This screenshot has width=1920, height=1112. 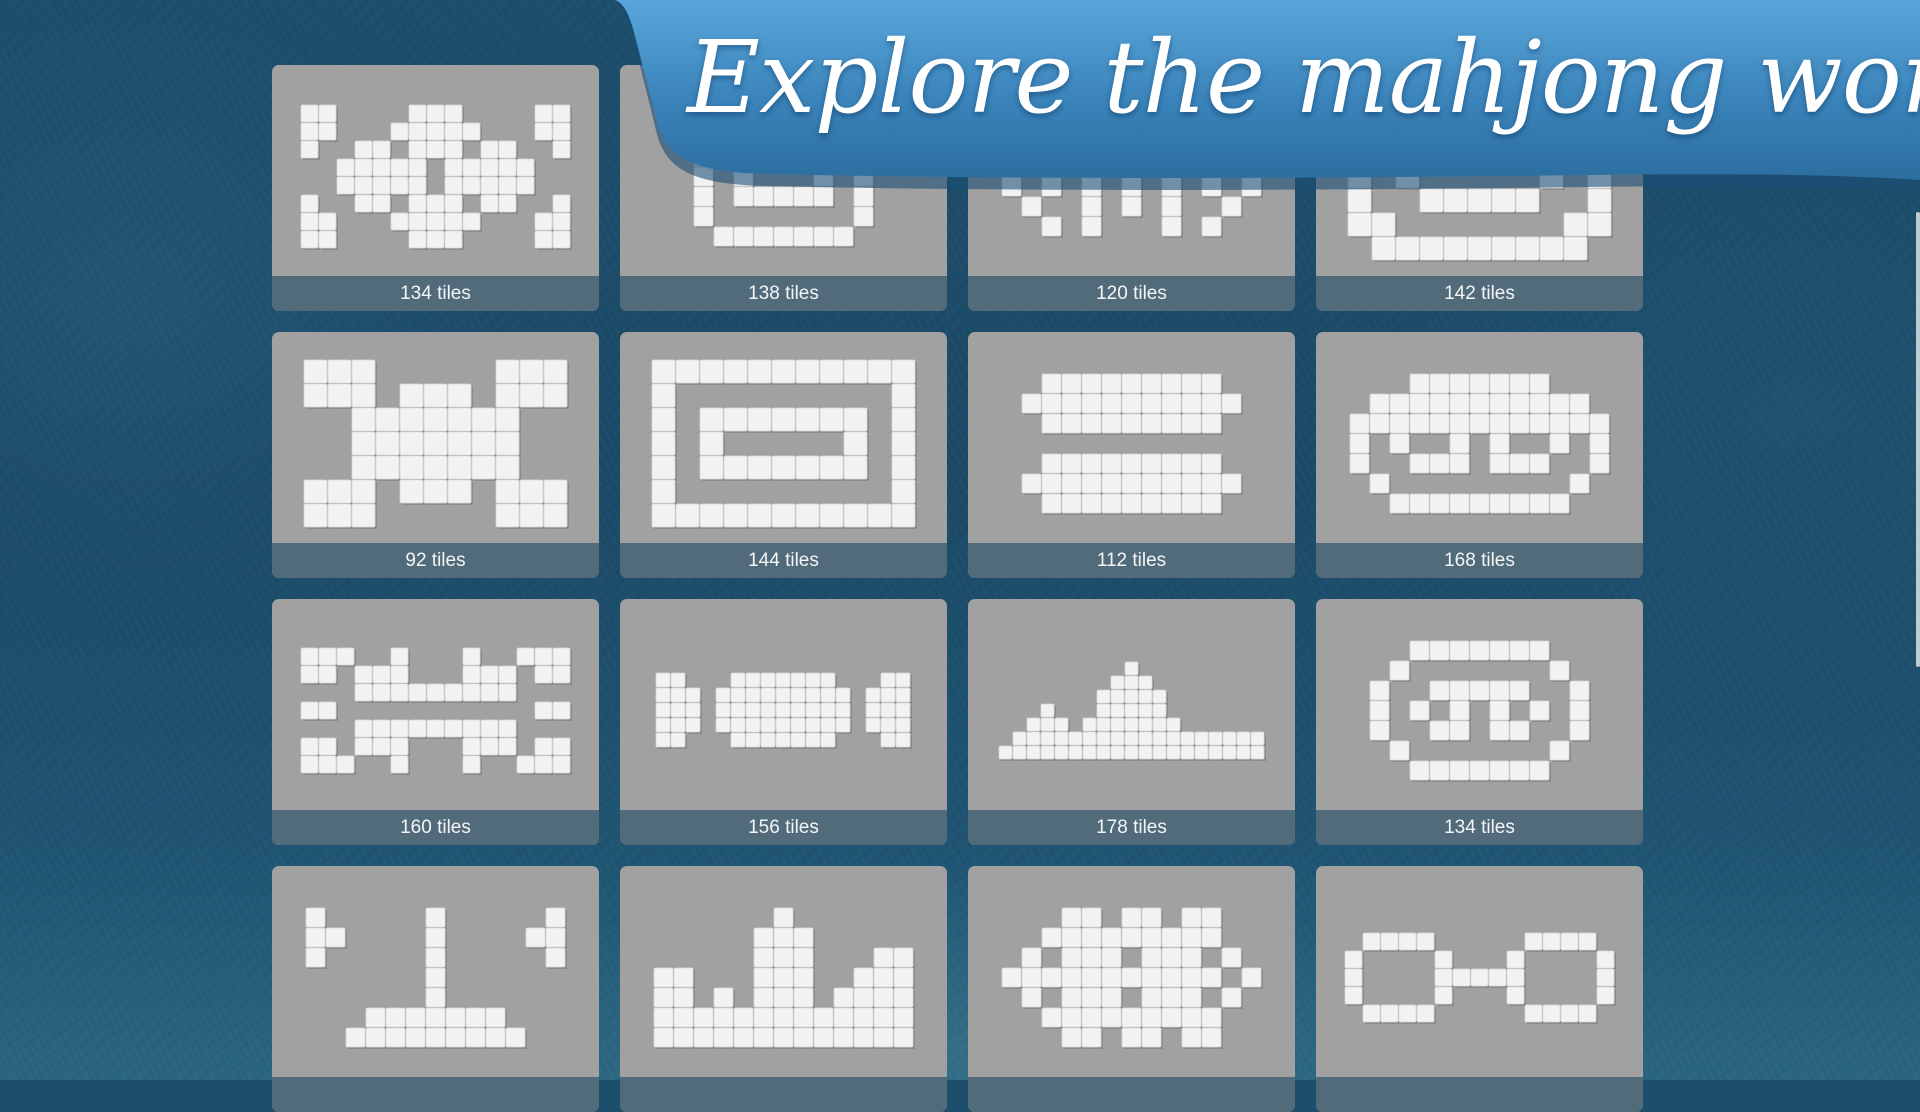 What do you see at coordinates (783, 722) in the screenshot?
I see `layout-card: 156 tiles` at bounding box center [783, 722].